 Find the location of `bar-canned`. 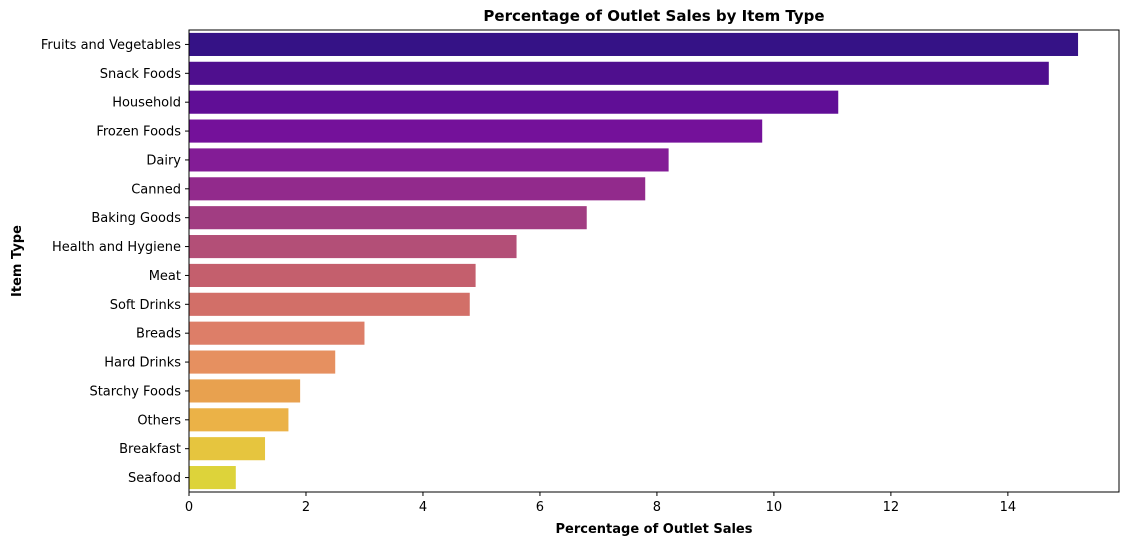

bar-canned is located at coordinates (417, 189).